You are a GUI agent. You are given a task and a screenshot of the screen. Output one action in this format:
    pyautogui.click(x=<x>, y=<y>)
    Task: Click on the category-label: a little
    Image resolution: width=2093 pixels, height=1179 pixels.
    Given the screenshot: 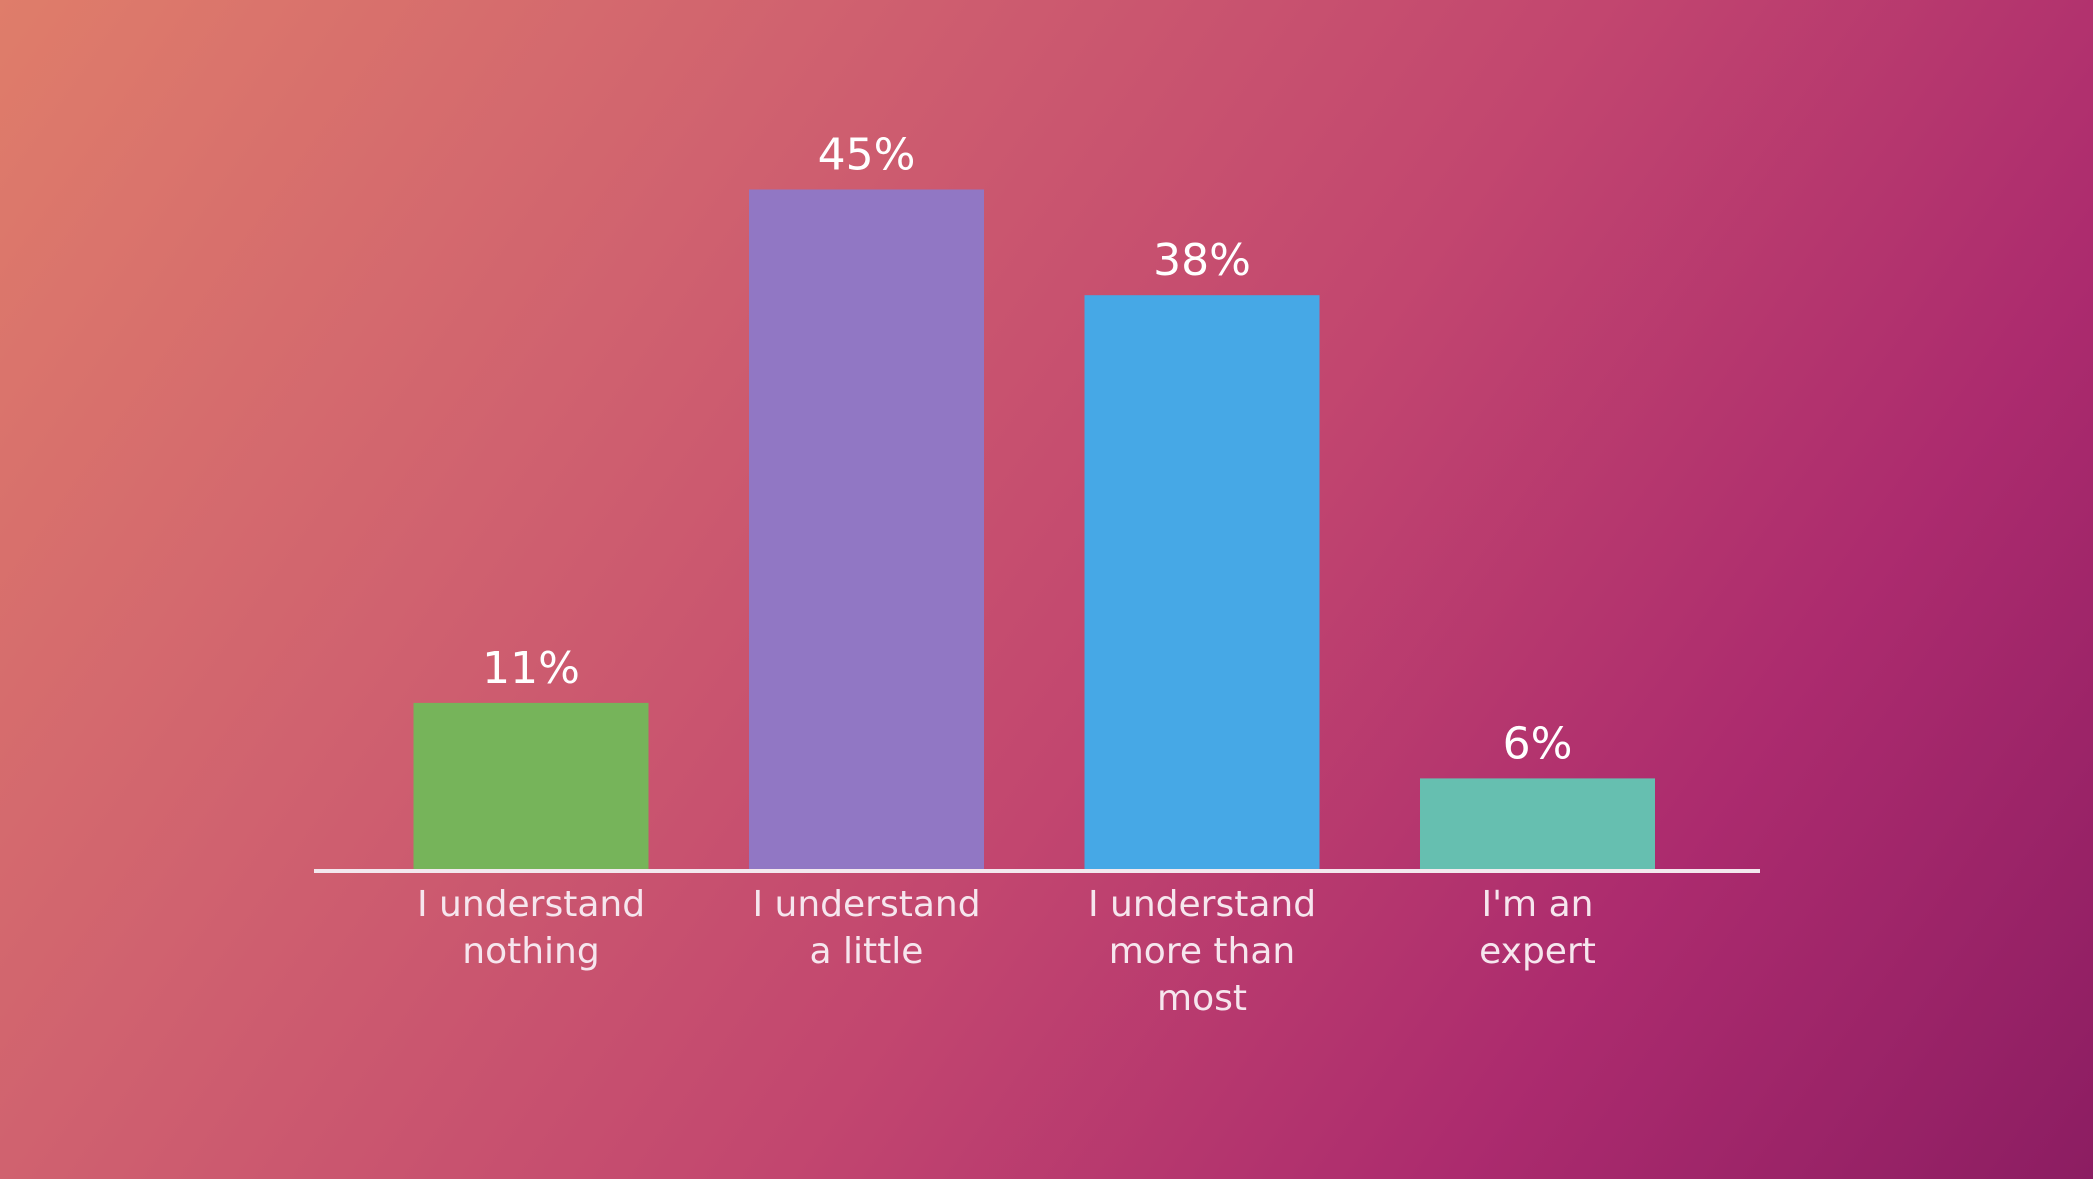 What is the action you would take?
    pyautogui.click(x=867, y=951)
    